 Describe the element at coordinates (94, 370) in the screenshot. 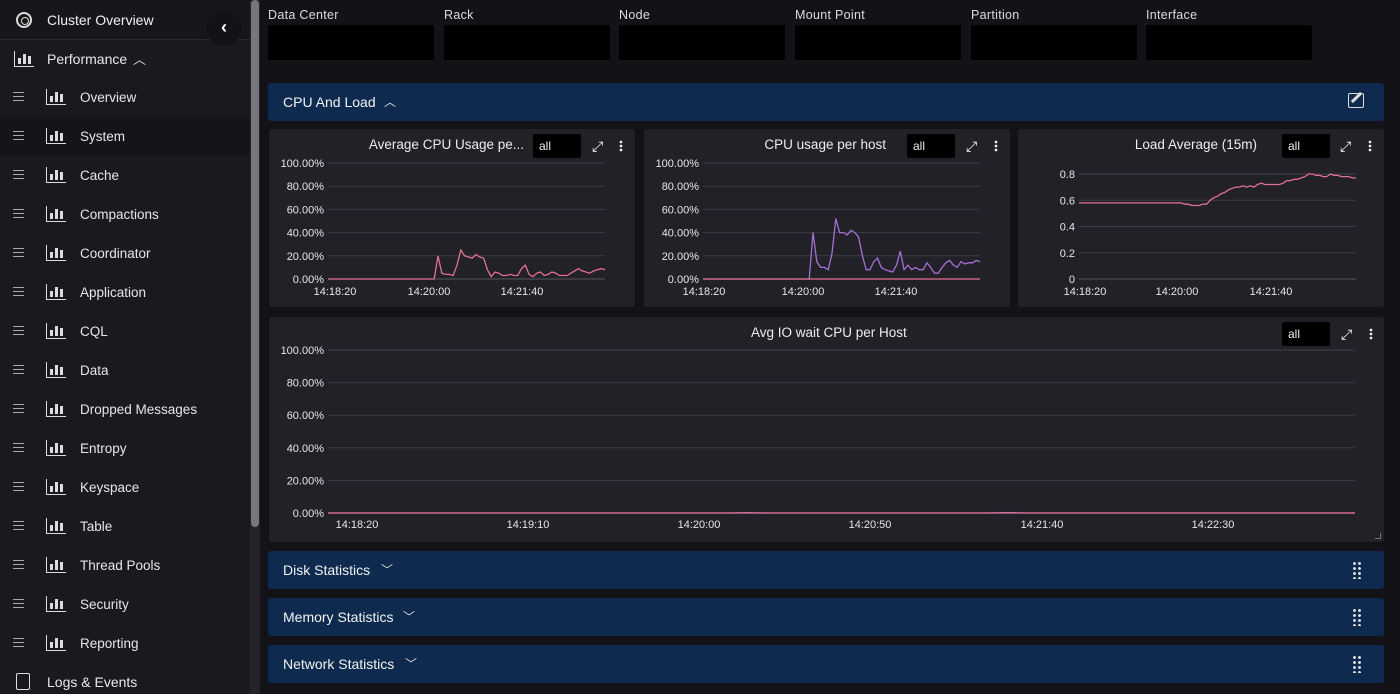

I see `sidebar-item-label: Data` at that location.